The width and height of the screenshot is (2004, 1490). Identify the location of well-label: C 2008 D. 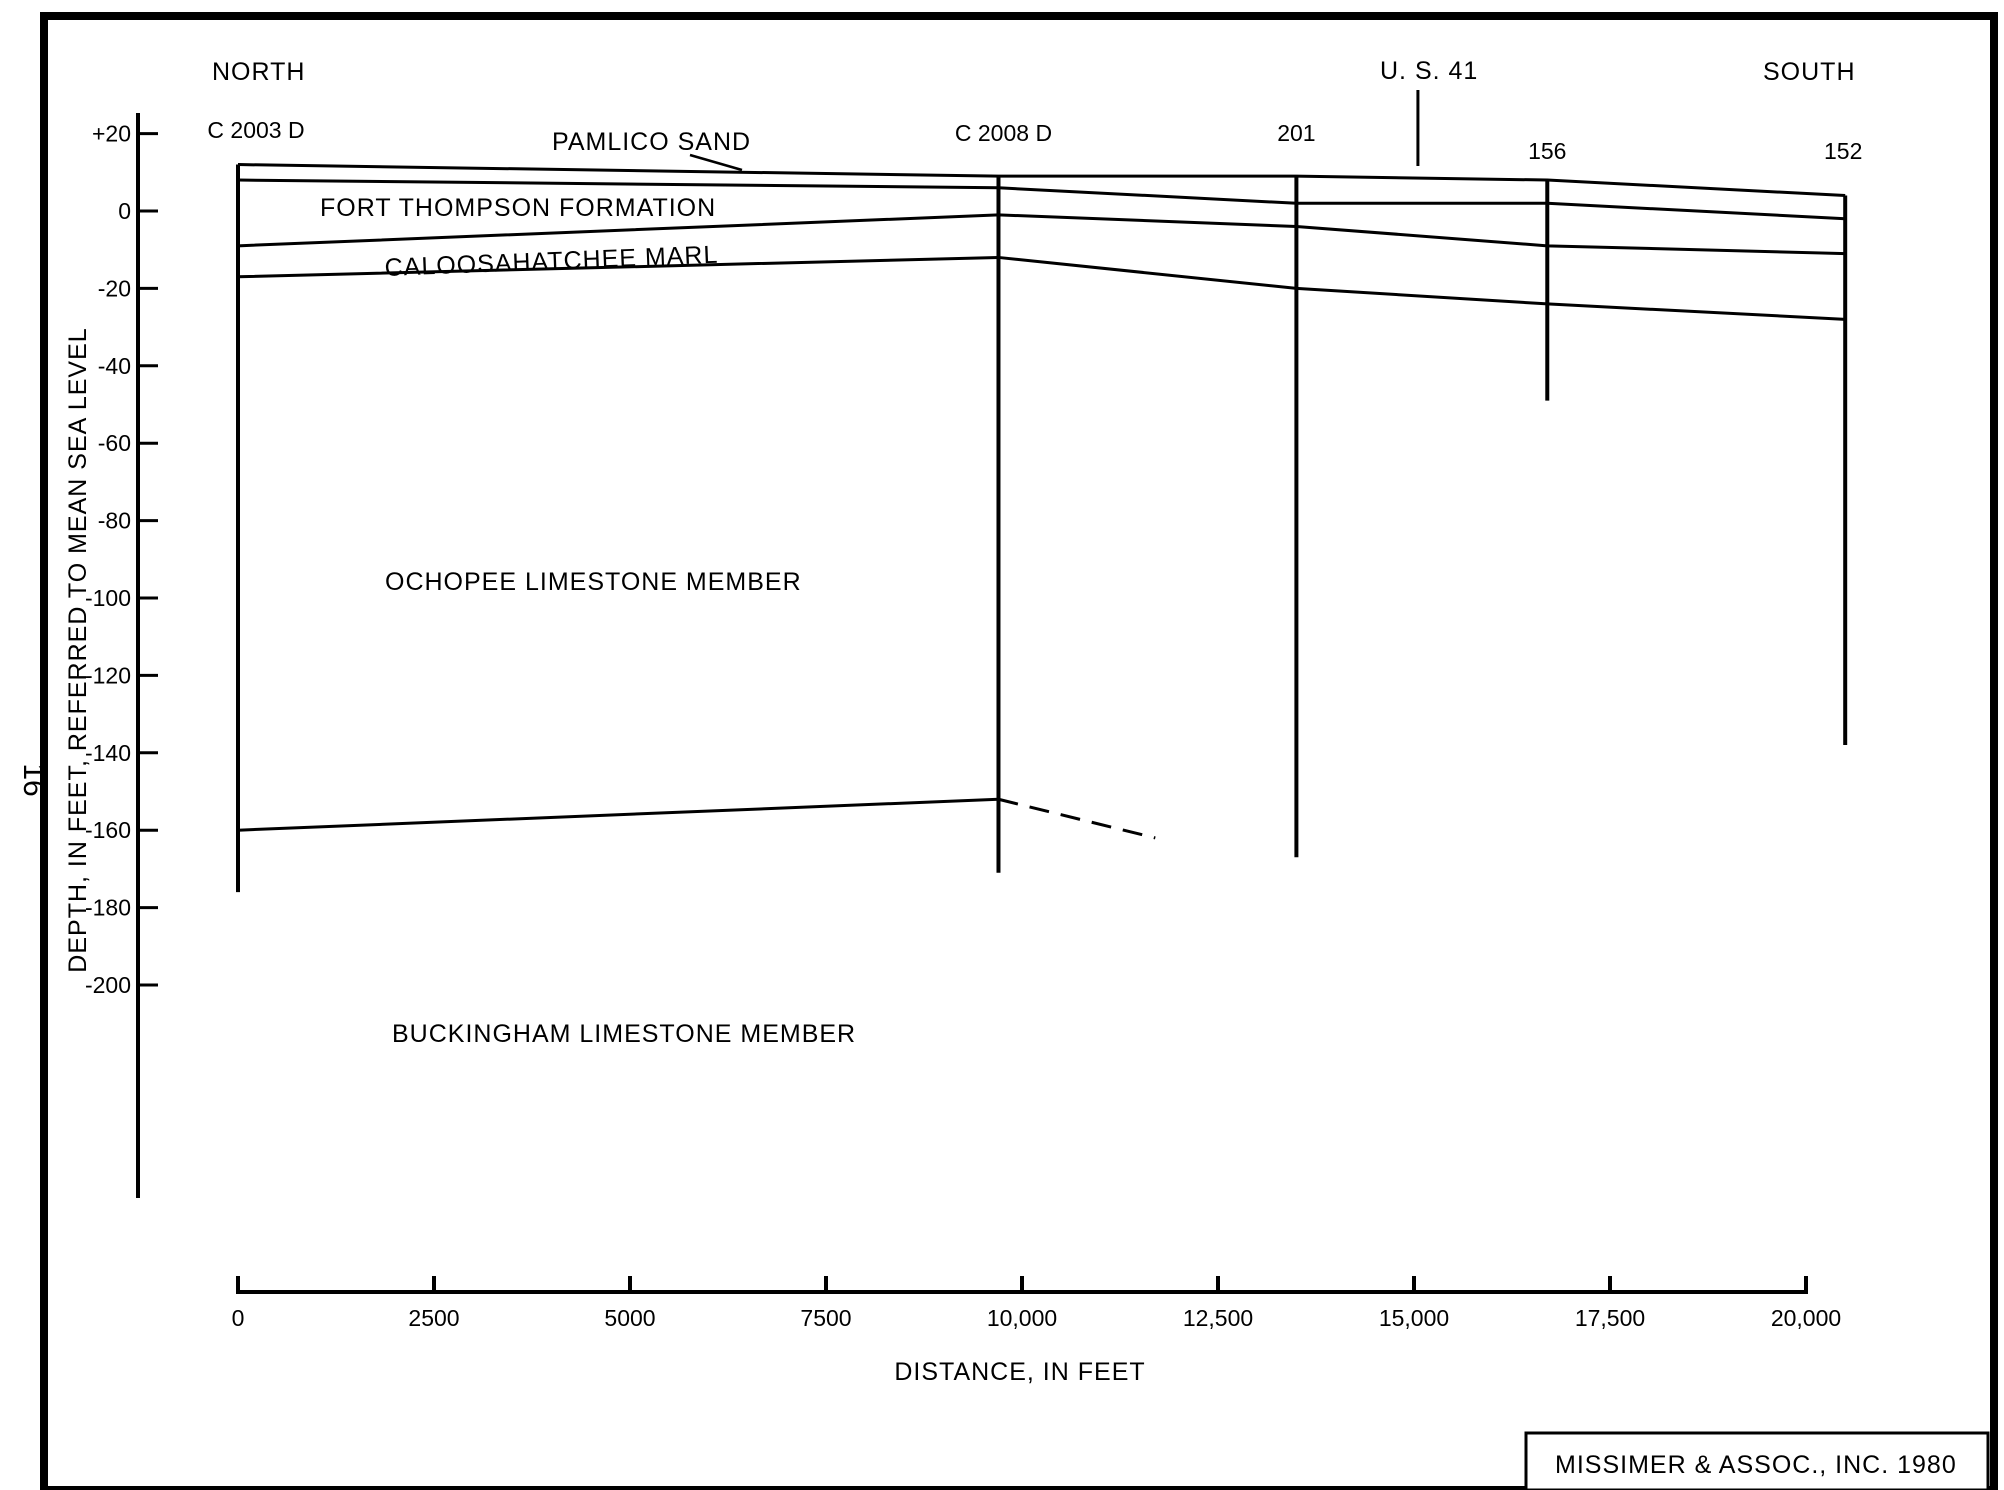
(1003, 133).